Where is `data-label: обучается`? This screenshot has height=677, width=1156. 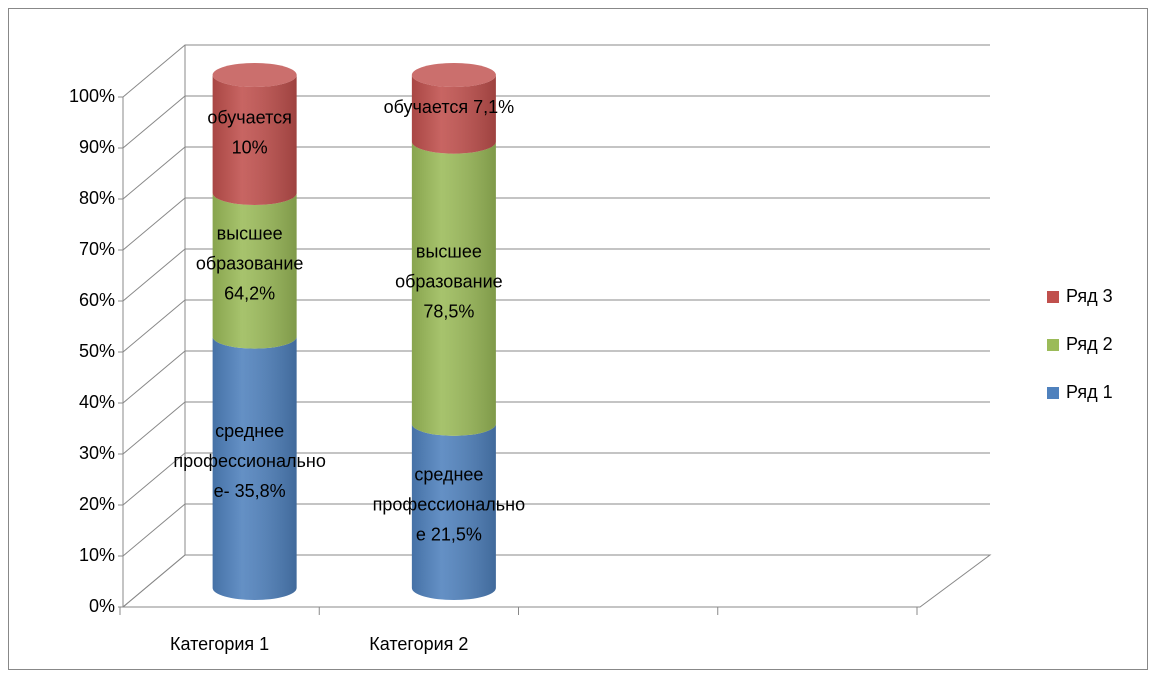
data-label: обучается is located at coordinates (249, 118).